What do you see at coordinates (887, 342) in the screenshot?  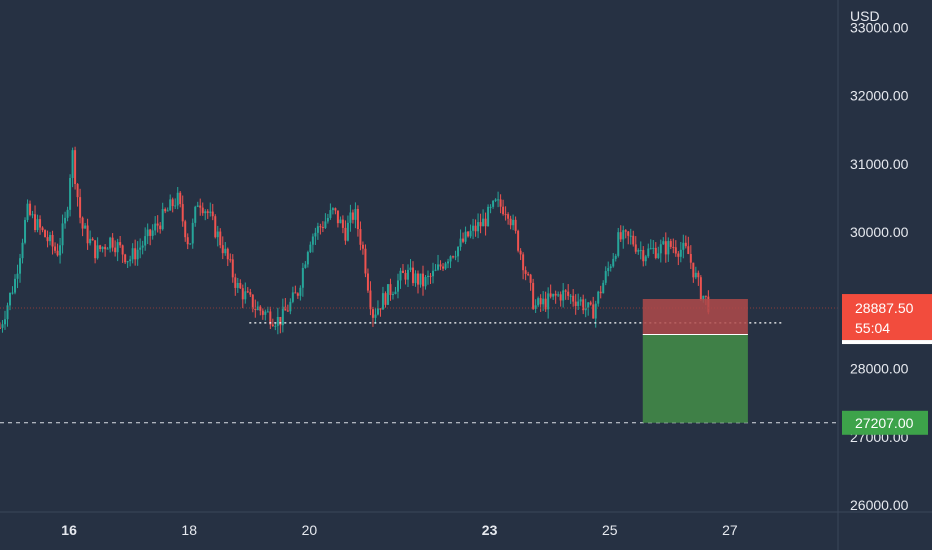 I see `last-price-badge-underline` at bounding box center [887, 342].